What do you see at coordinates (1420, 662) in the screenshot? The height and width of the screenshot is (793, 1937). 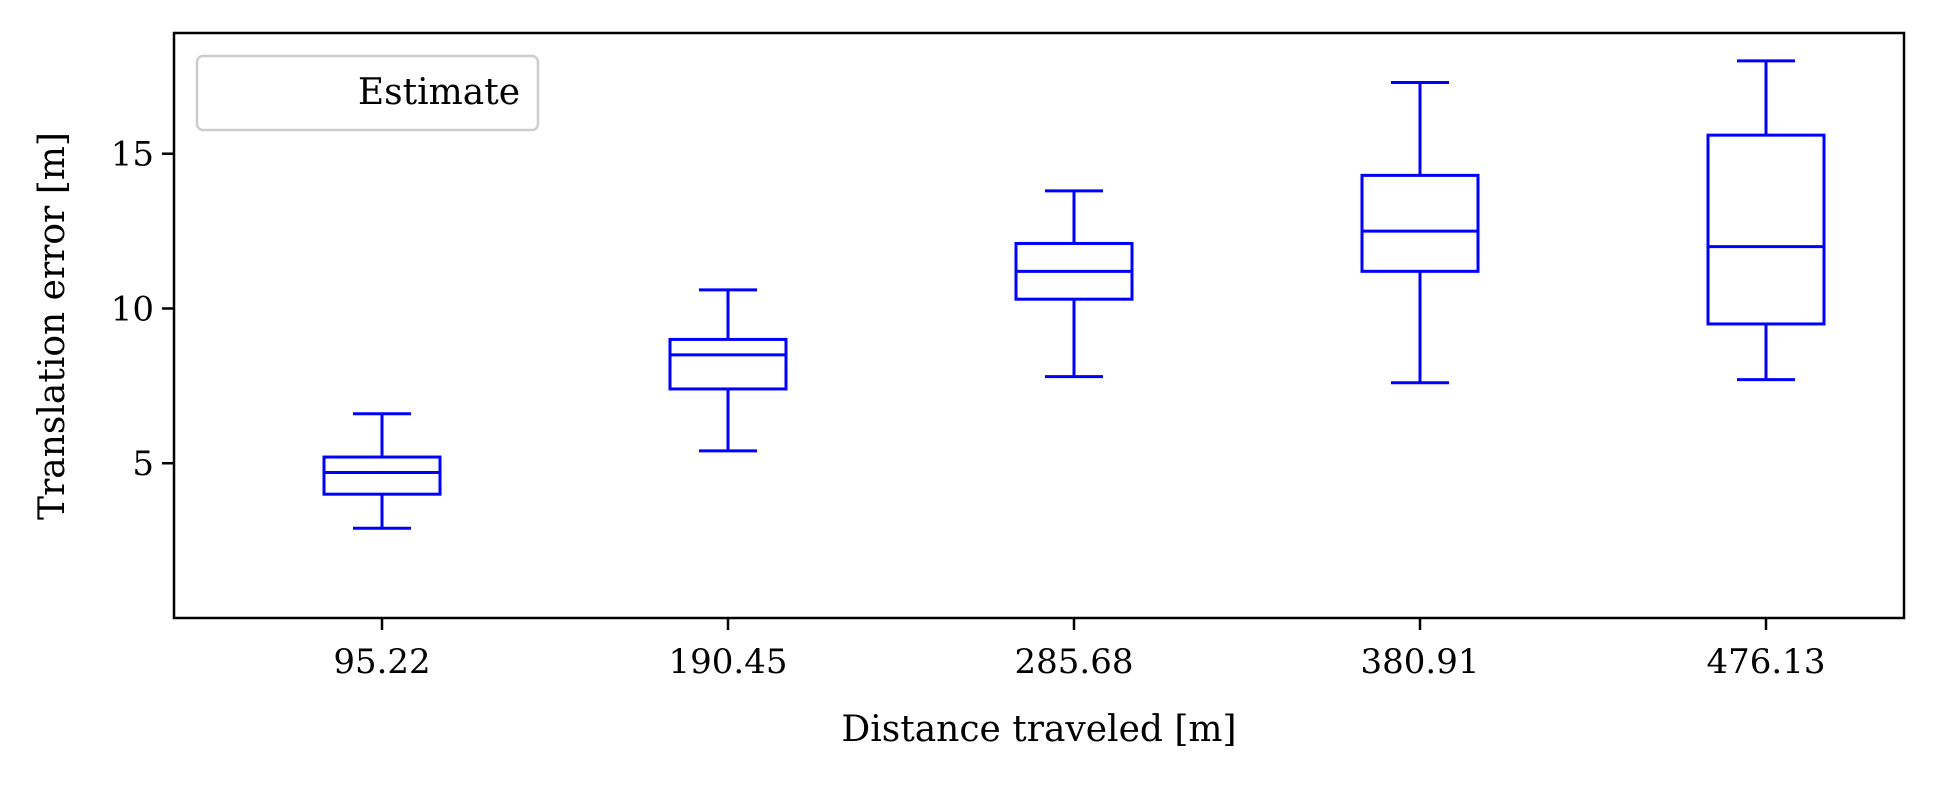 I see `x-tick-label: 380.91` at bounding box center [1420, 662].